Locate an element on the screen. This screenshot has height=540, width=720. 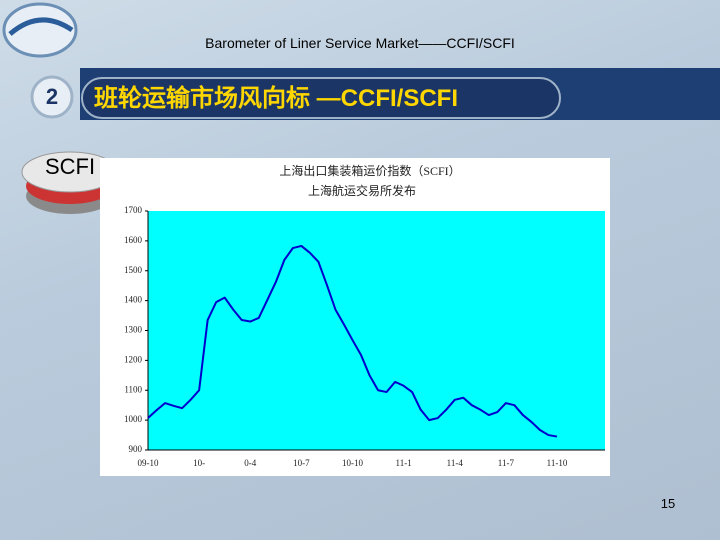
y-tick-label: 1000 is located at coordinates (133, 419).